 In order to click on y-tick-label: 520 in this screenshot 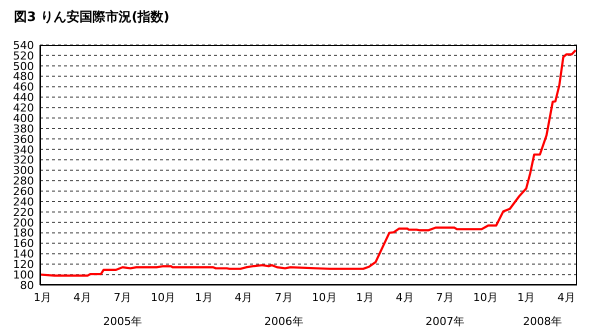, I will do `click(23, 55)`.